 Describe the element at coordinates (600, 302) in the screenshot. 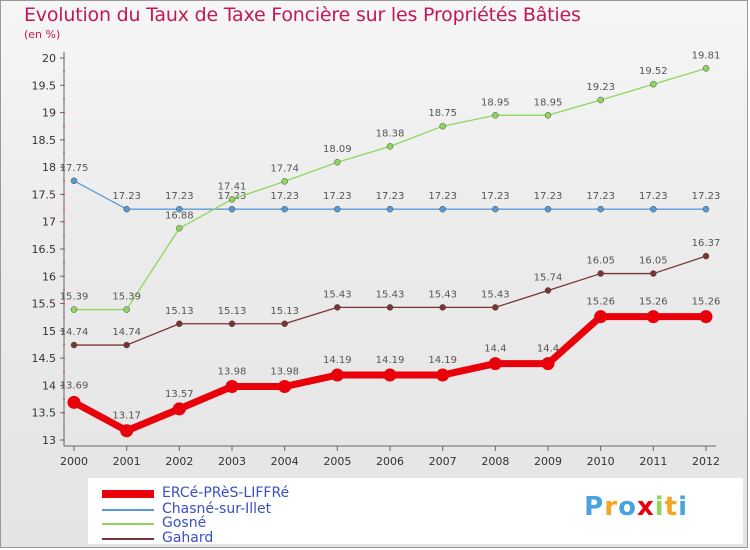

I see `data-label: 15.26` at that location.